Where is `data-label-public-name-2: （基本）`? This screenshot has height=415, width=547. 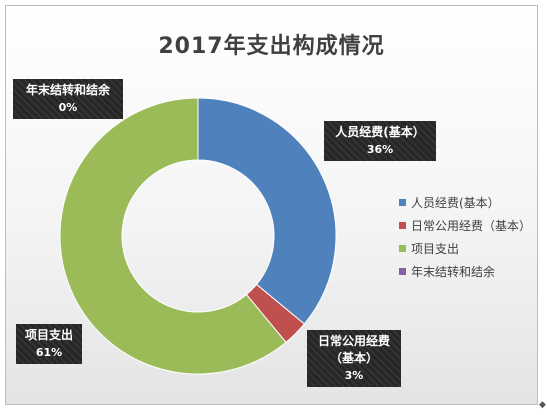
data-label-public-name-2: （基本） is located at coordinates (353, 358).